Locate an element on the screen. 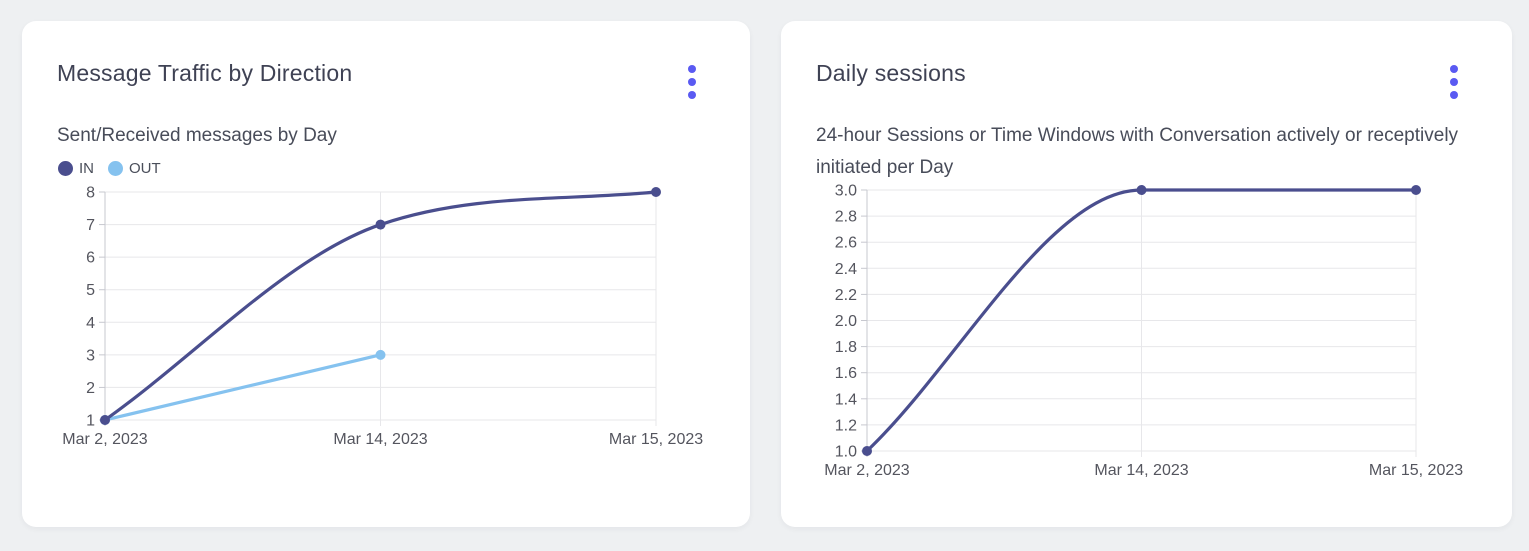  y-axis-tick-label: 2.8 is located at coordinates (846, 217).